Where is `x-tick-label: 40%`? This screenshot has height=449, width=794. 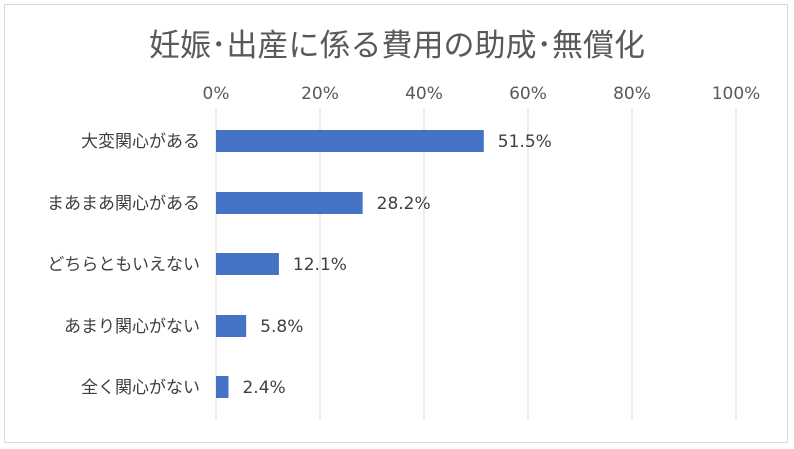
x-tick-label: 40% is located at coordinates (424, 94).